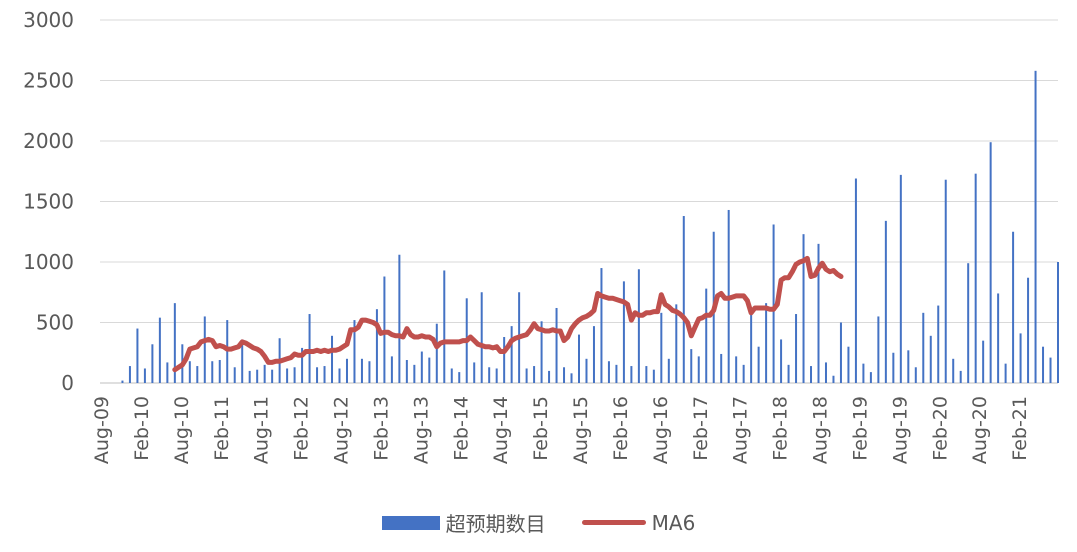 The width and height of the screenshot is (1077, 552). I want to click on x-tick-label: Feb-13, so click(381, 428).